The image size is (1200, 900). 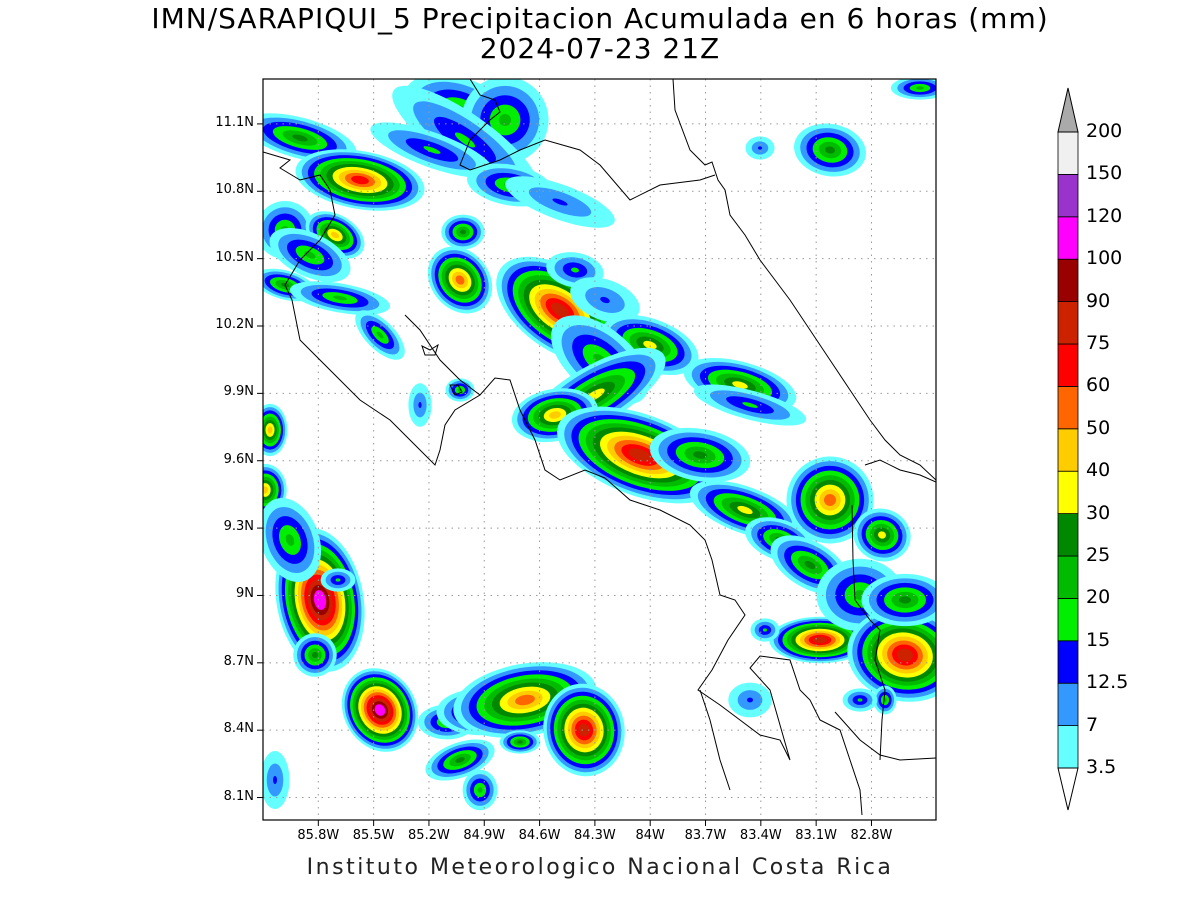 I want to click on colorbar-label: 120, so click(x=1104, y=215).